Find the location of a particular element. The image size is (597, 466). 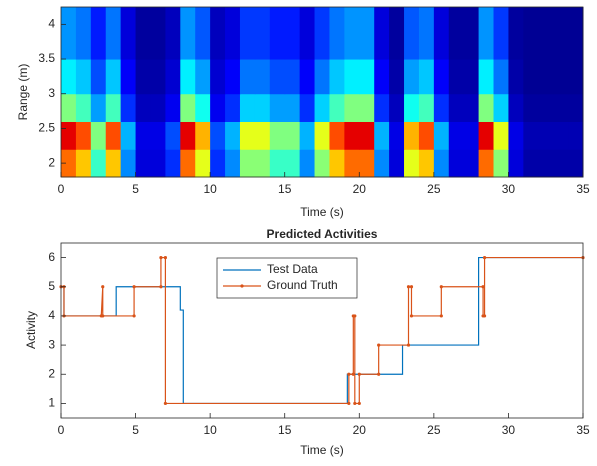

y-tick-label: 4 is located at coordinates (51, 24).